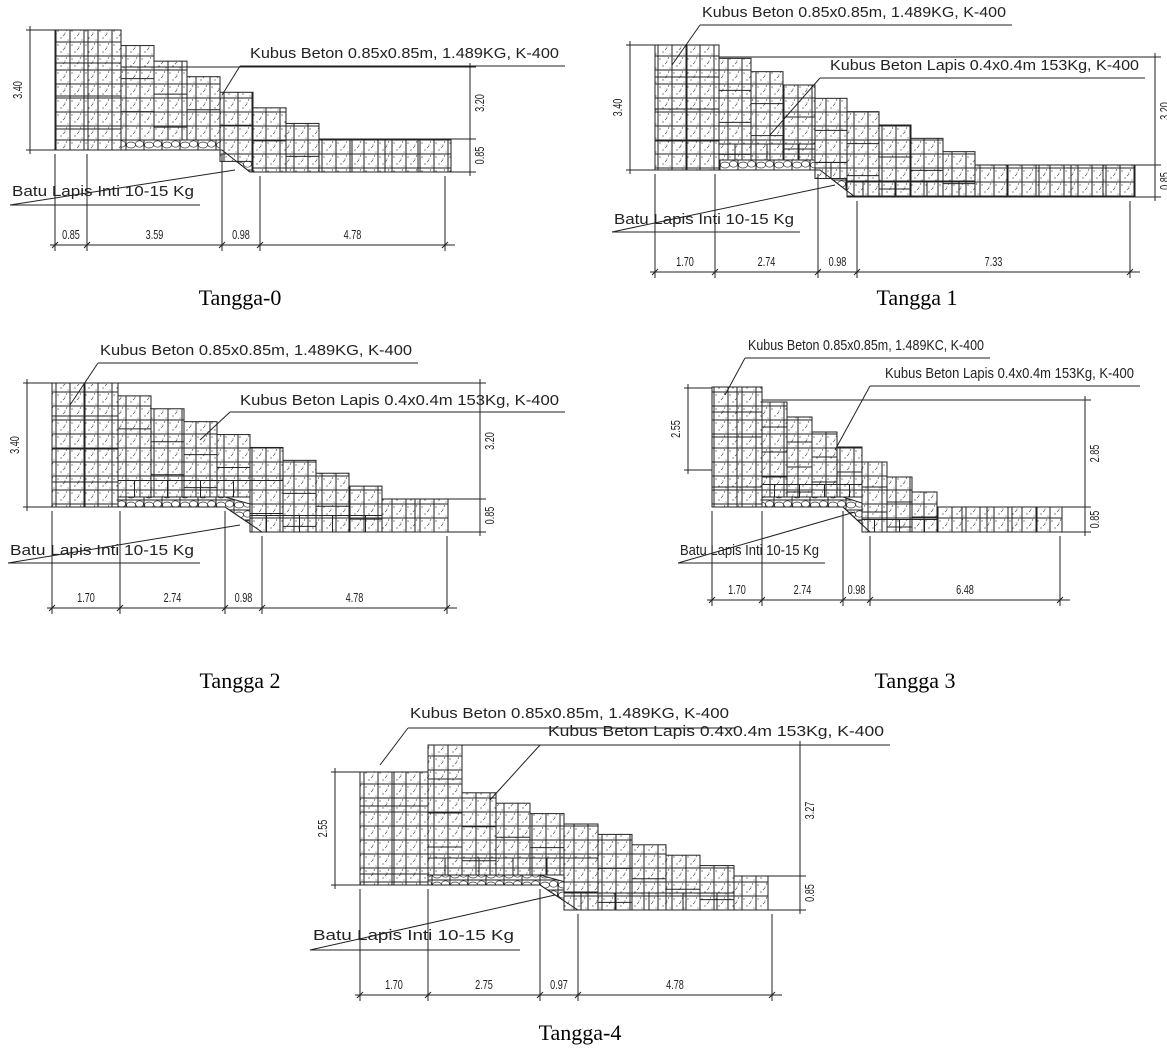 The width and height of the screenshot is (1167, 1051). I want to click on caption: Tangga-4, so click(580, 1032).